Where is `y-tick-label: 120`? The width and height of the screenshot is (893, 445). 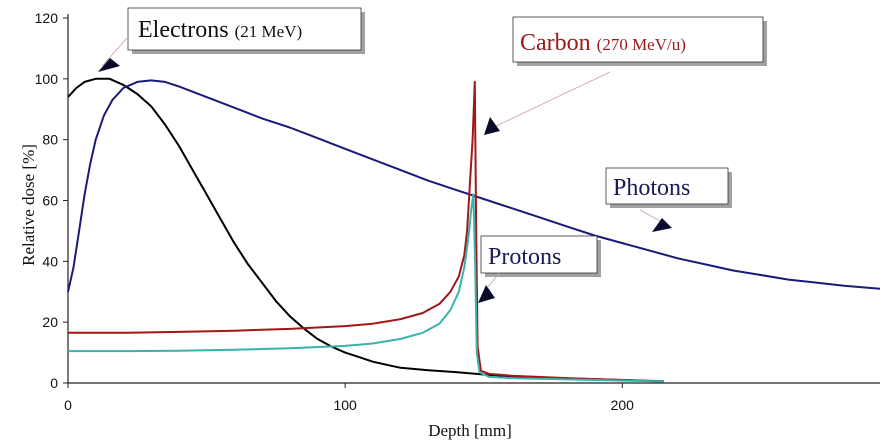 y-tick-label: 120 is located at coordinates (47, 18).